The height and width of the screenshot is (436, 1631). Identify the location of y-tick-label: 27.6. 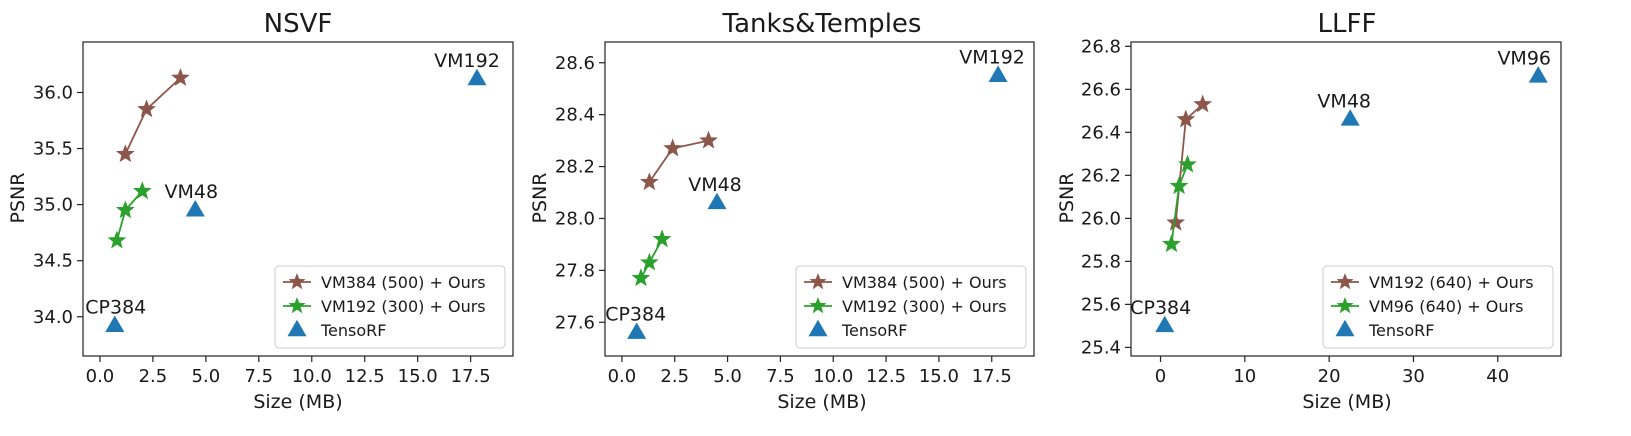
(575, 322).